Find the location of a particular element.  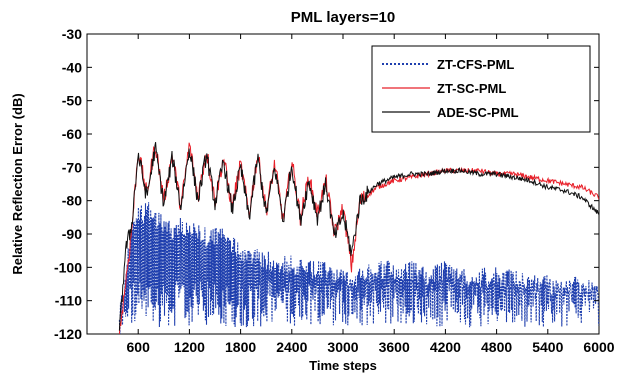

chart-title: PML layers=10 is located at coordinates (343, 17).